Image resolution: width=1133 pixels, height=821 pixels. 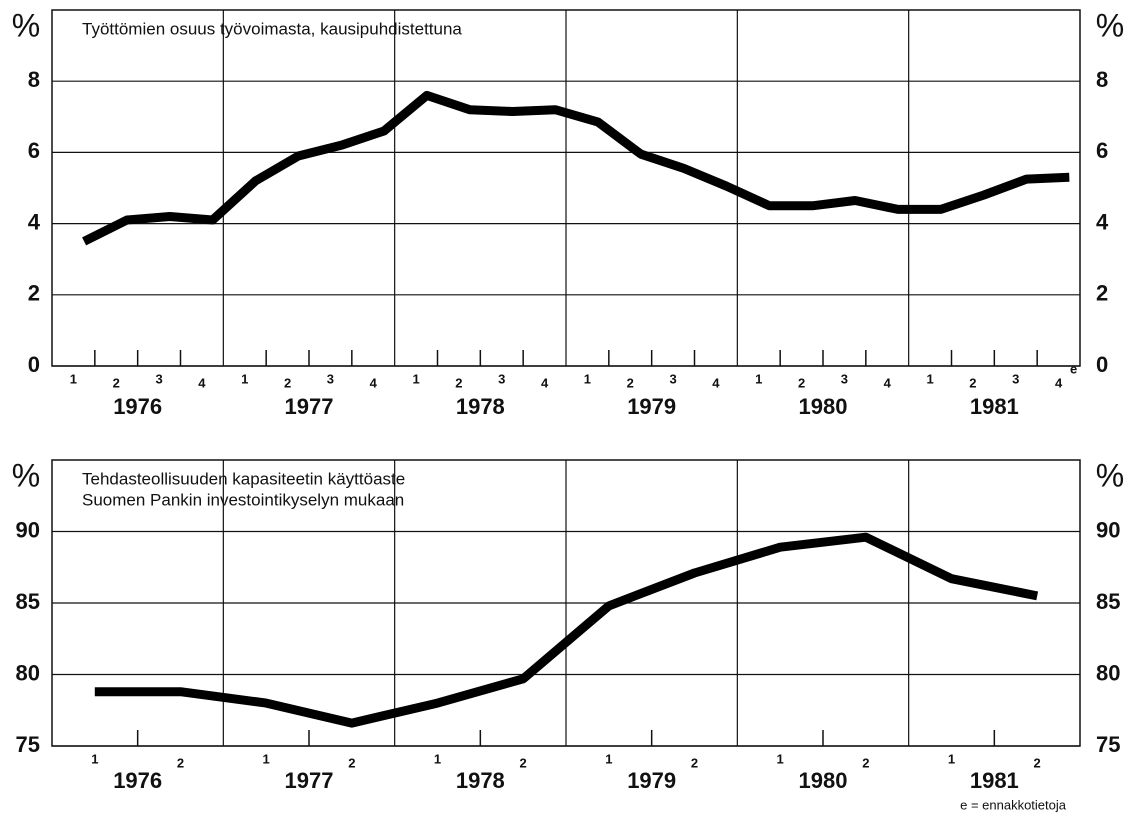 What do you see at coordinates (34, 79) in the screenshot?
I see `y-tick-label: 8` at bounding box center [34, 79].